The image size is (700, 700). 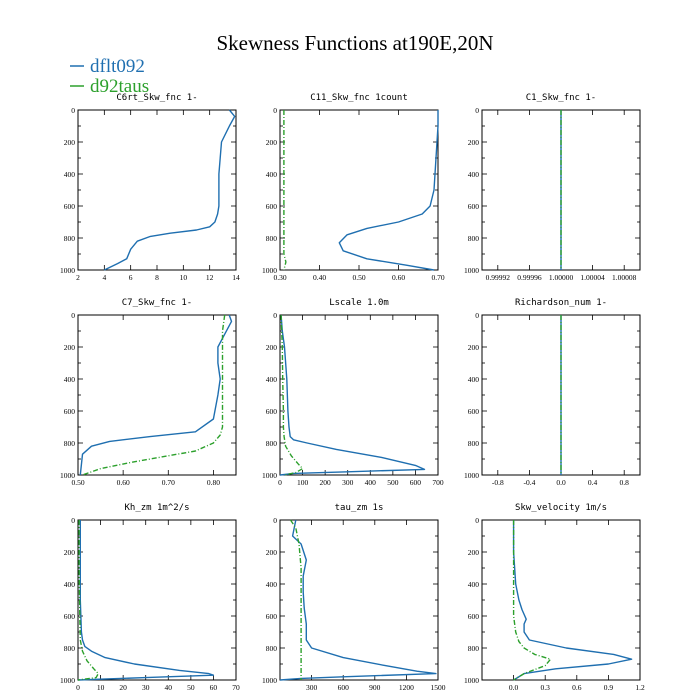 I want to click on x-tick-label: 1.00000, so click(x=561, y=277).